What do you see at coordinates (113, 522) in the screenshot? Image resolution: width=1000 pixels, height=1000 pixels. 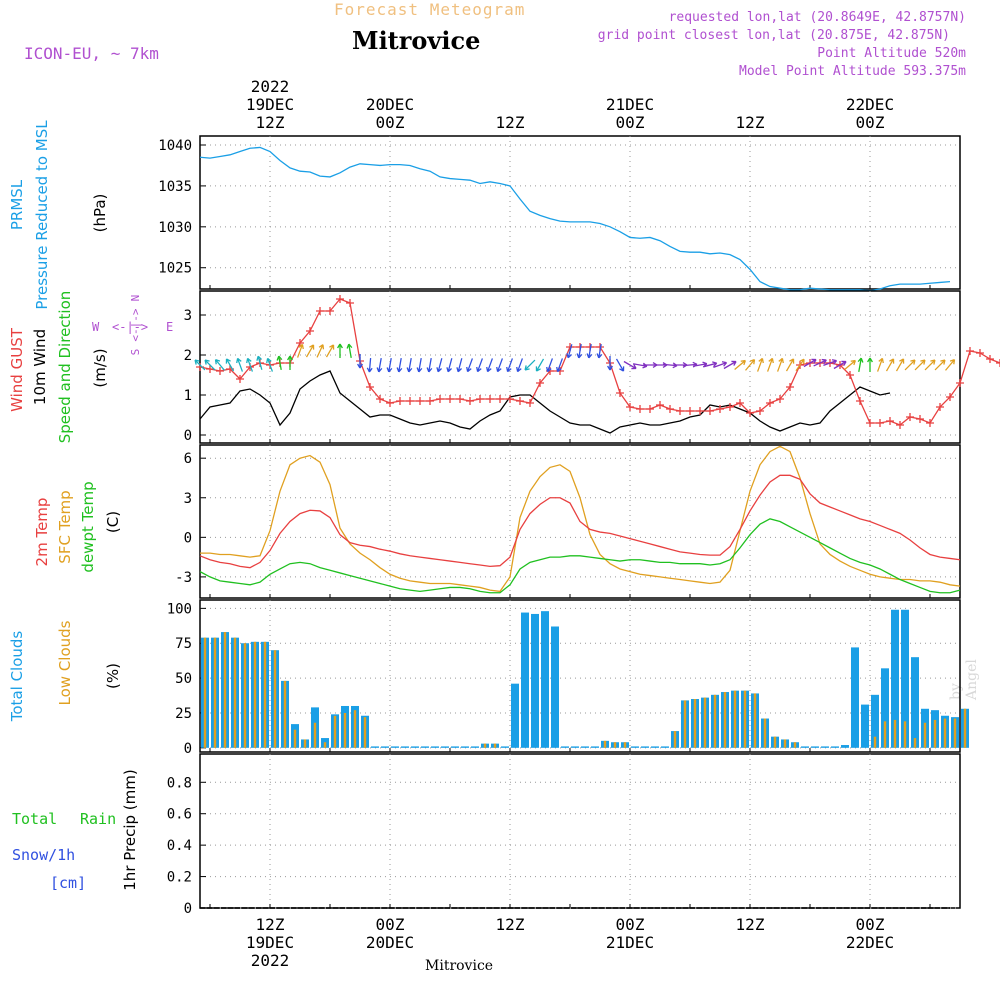 I see `c-unit-label: (C)` at bounding box center [113, 522].